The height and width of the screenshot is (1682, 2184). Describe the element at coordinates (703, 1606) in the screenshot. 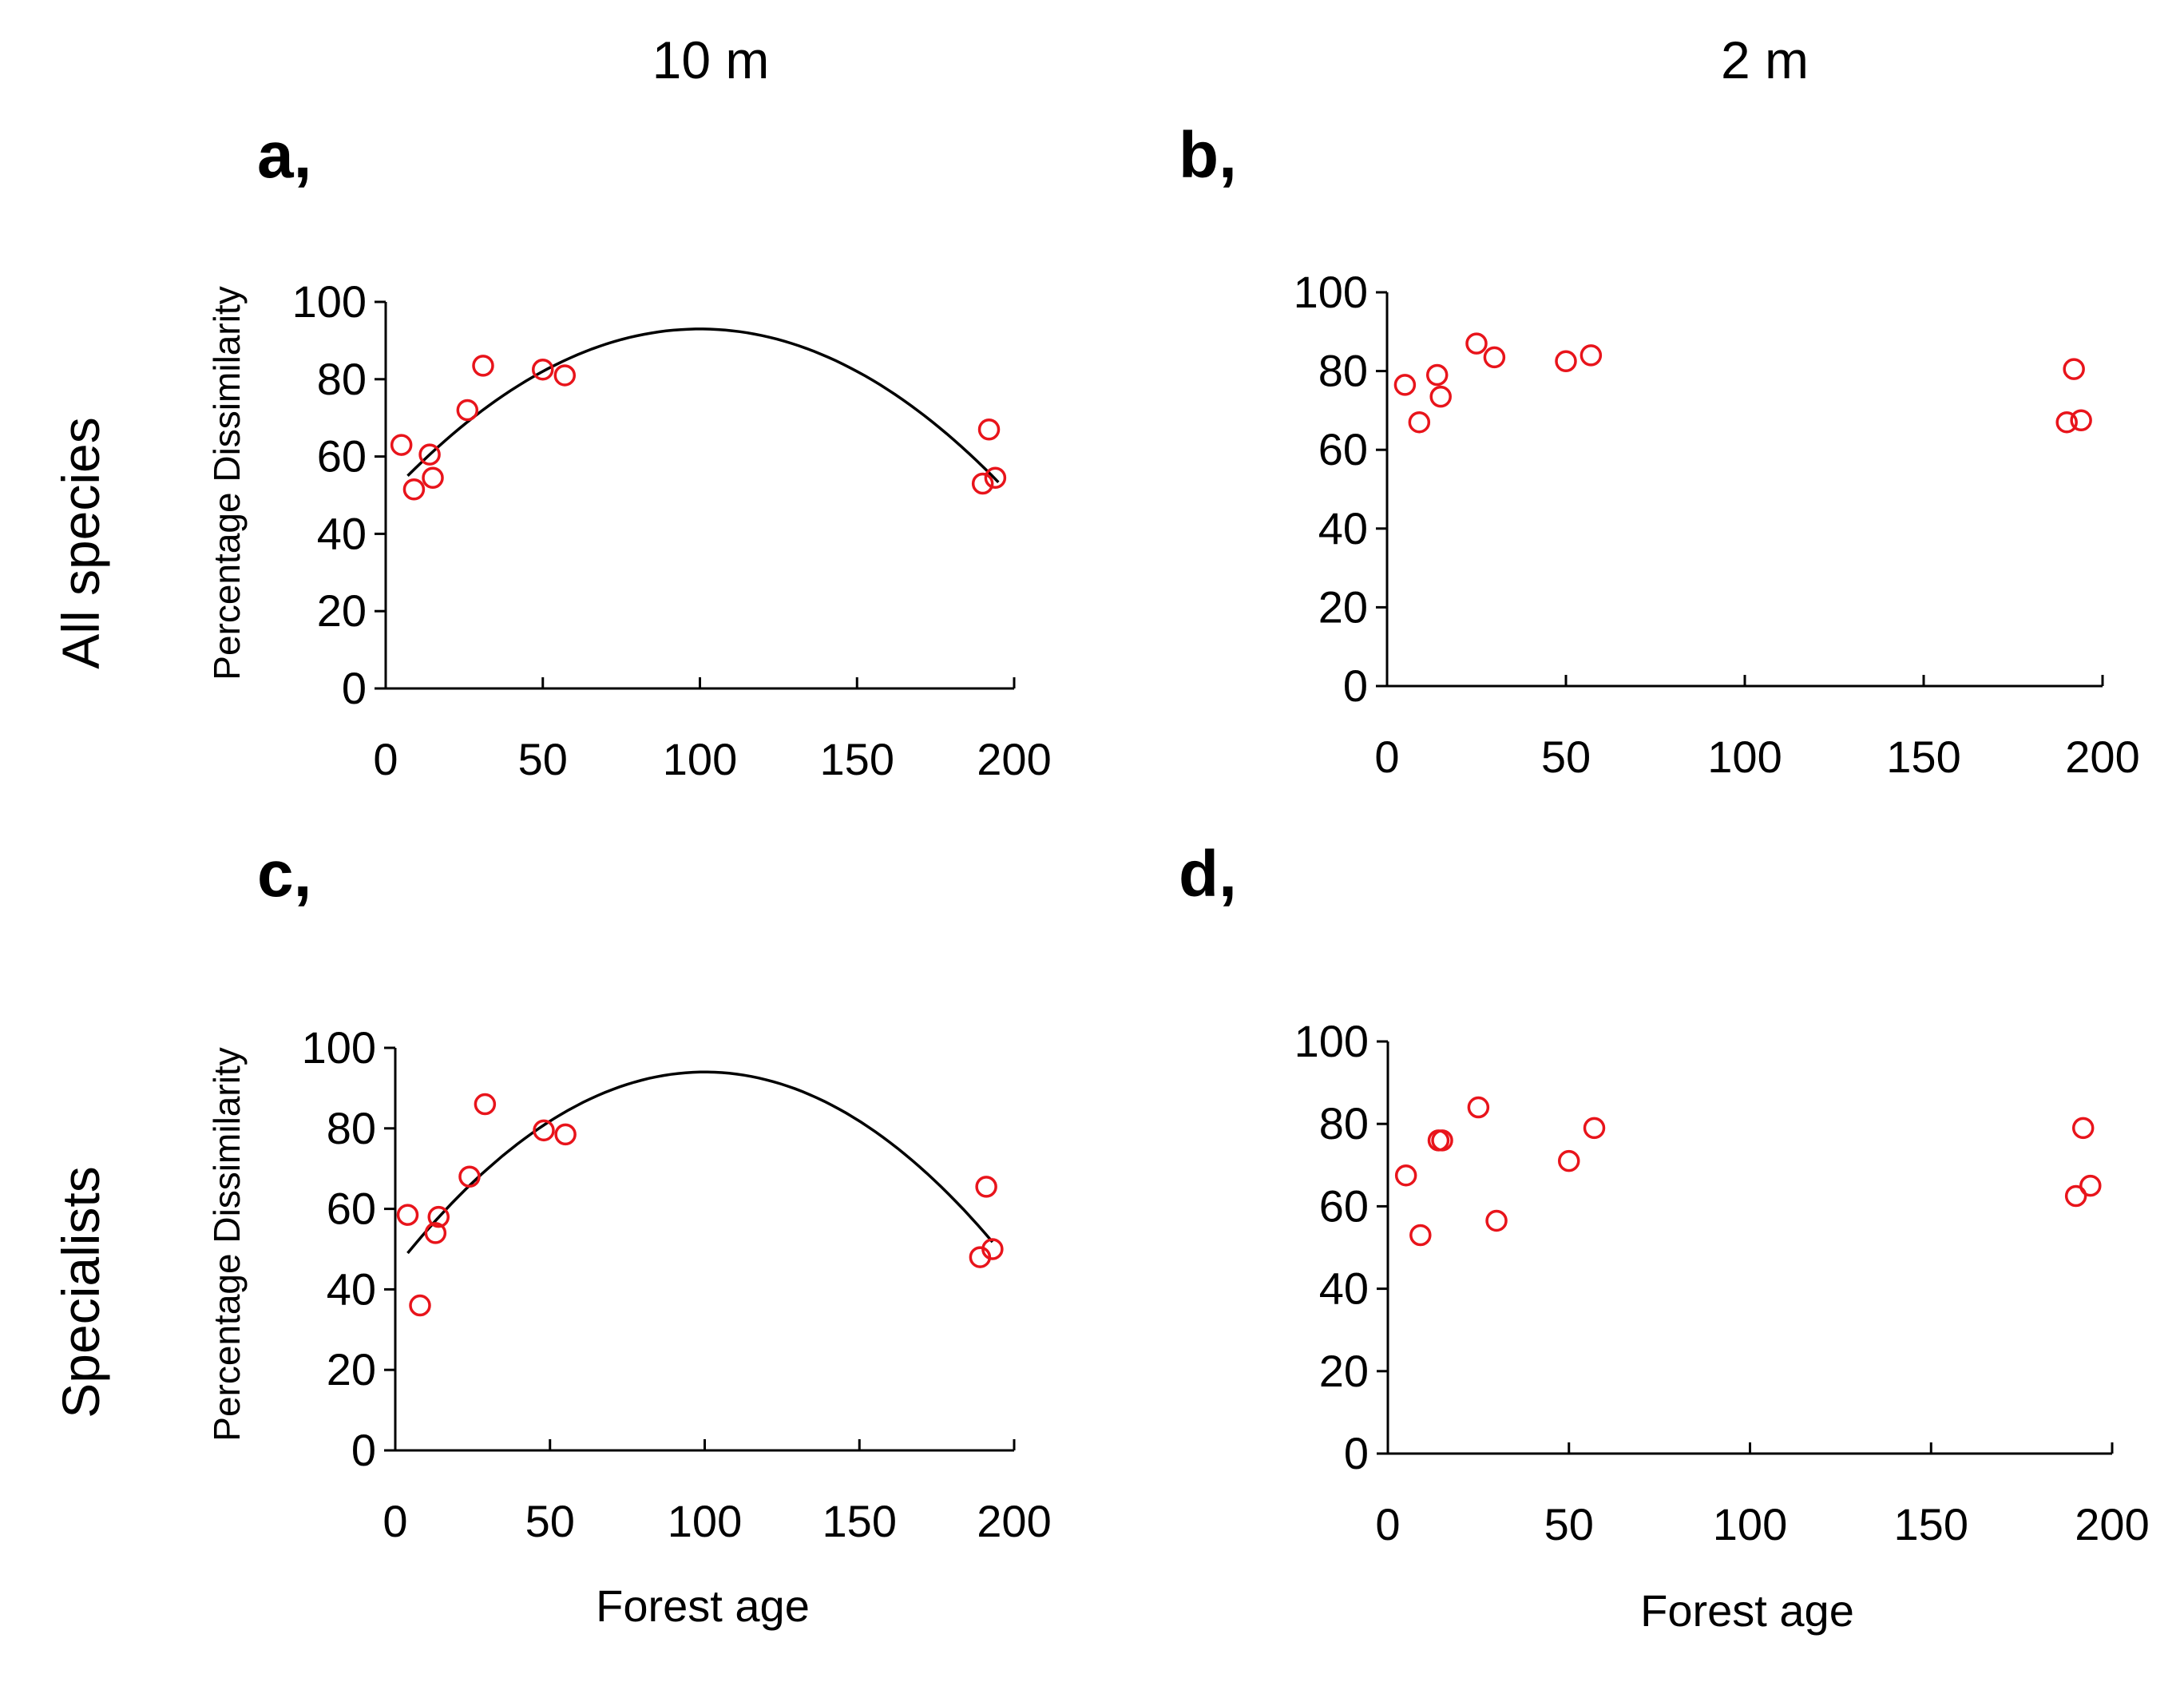

I see `x-axis-label-c: Forest age` at that location.